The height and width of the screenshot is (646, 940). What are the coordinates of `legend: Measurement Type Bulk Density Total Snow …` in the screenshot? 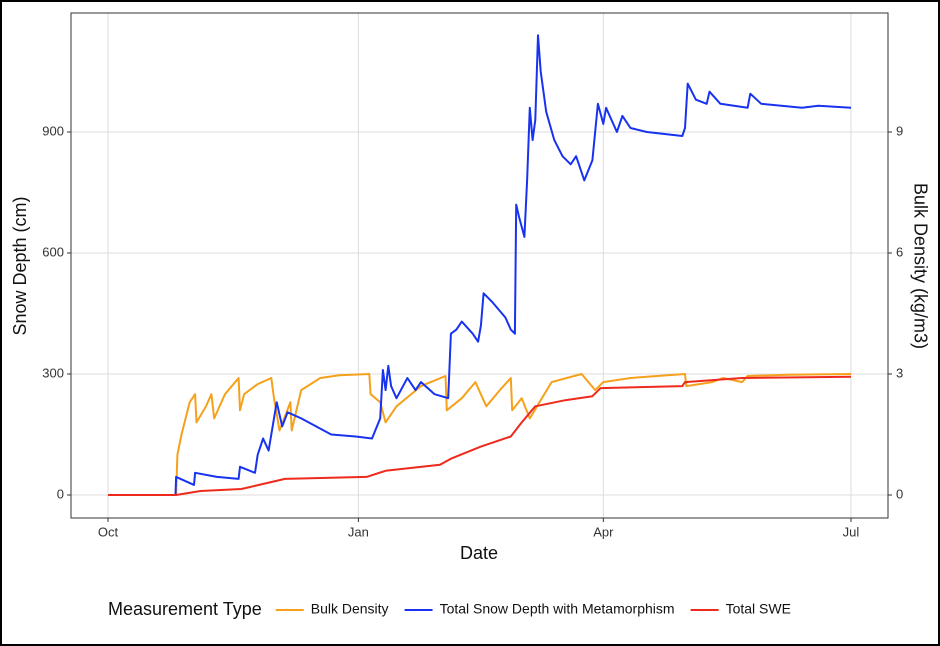 It's located at (449, 609).